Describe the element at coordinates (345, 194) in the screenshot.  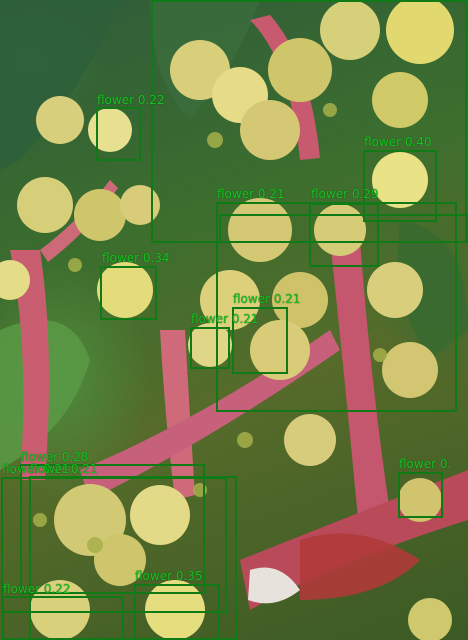
I see `detection-label: flower 0.29` at that location.